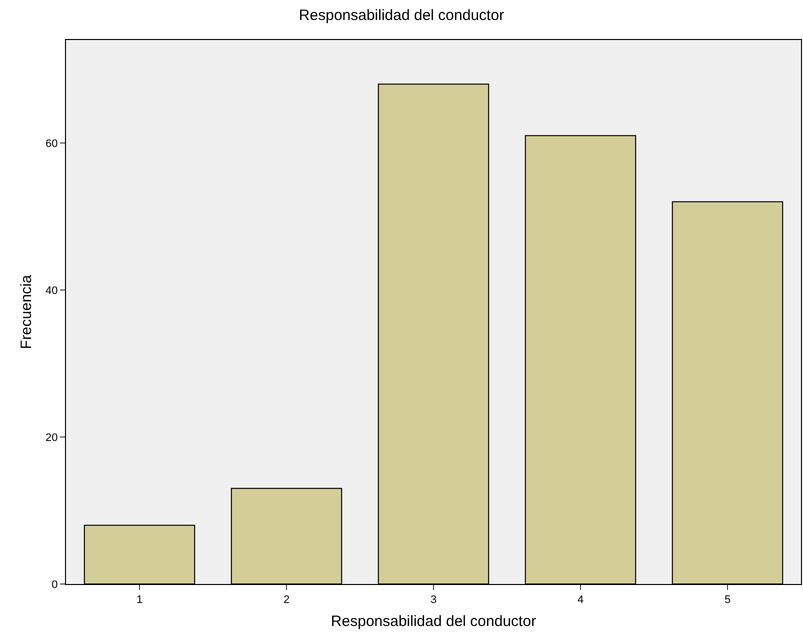  What do you see at coordinates (401, 15) in the screenshot?
I see `chart-title: Responsabilidad del conductor` at bounding box center [401, 15].